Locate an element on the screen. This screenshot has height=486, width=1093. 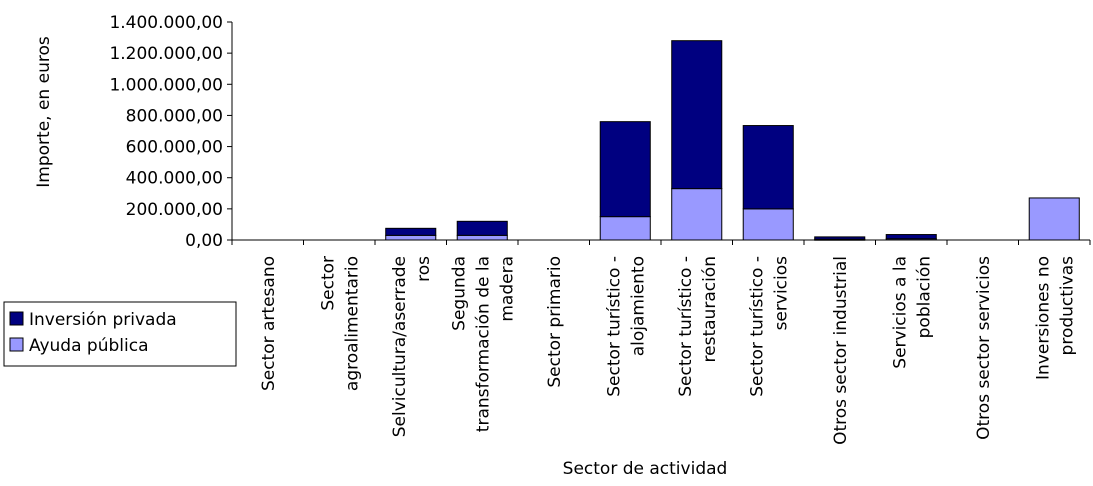
x-category-label: transformación de la is located at coordinates (483, 344).